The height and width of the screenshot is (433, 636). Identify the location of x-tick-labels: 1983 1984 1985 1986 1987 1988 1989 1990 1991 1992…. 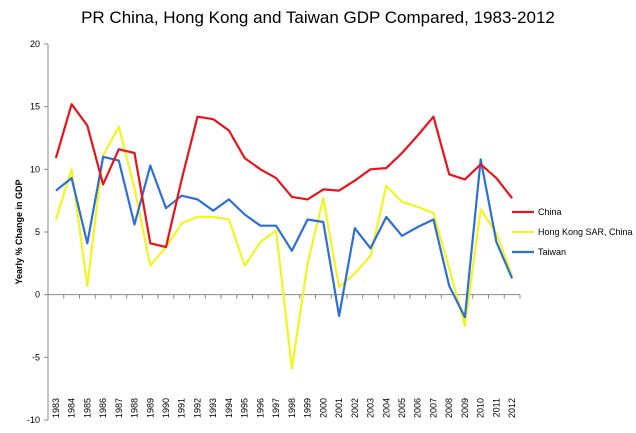
(284, 408).